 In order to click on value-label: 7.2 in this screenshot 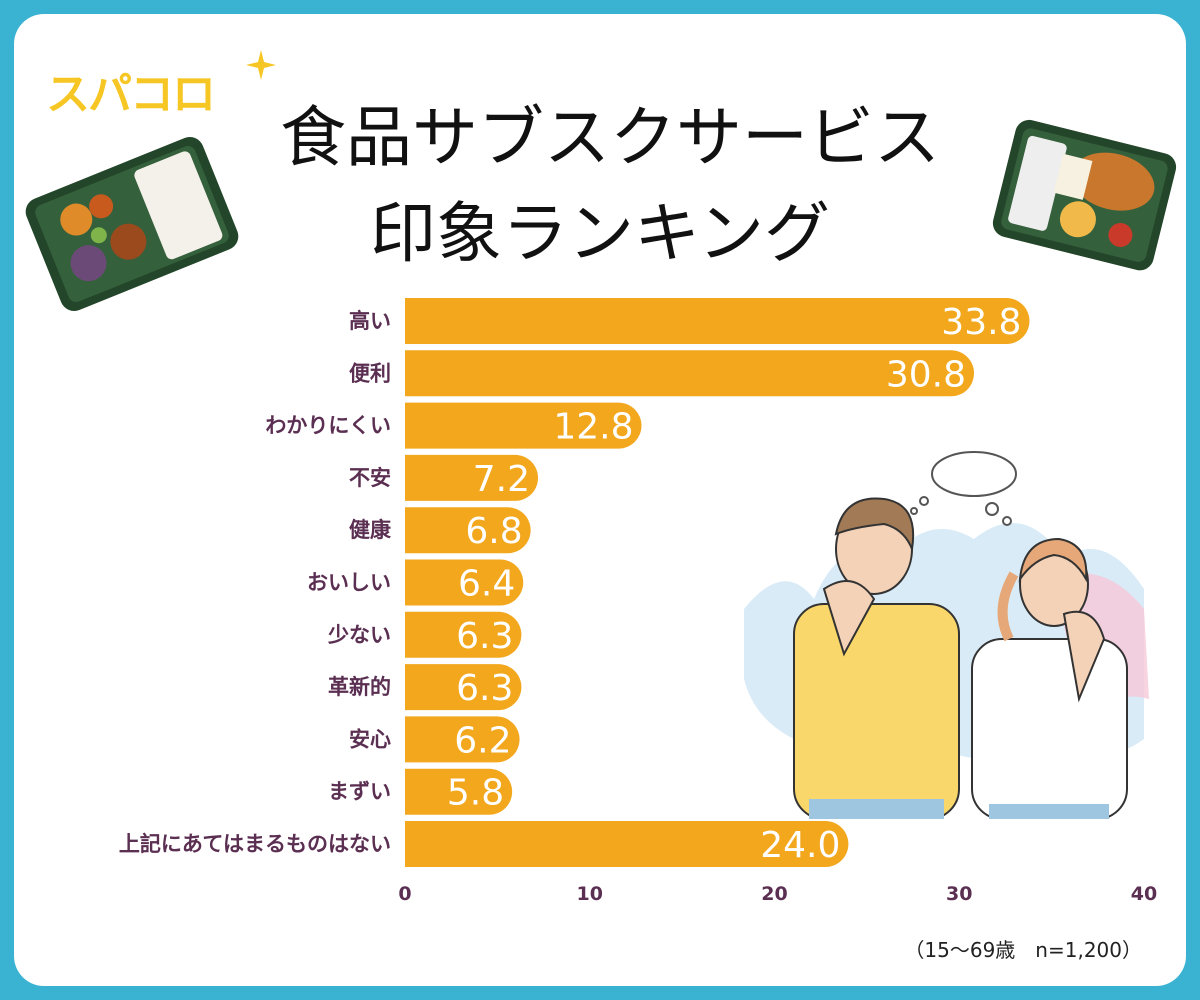, I will do `click(501, 479)`.